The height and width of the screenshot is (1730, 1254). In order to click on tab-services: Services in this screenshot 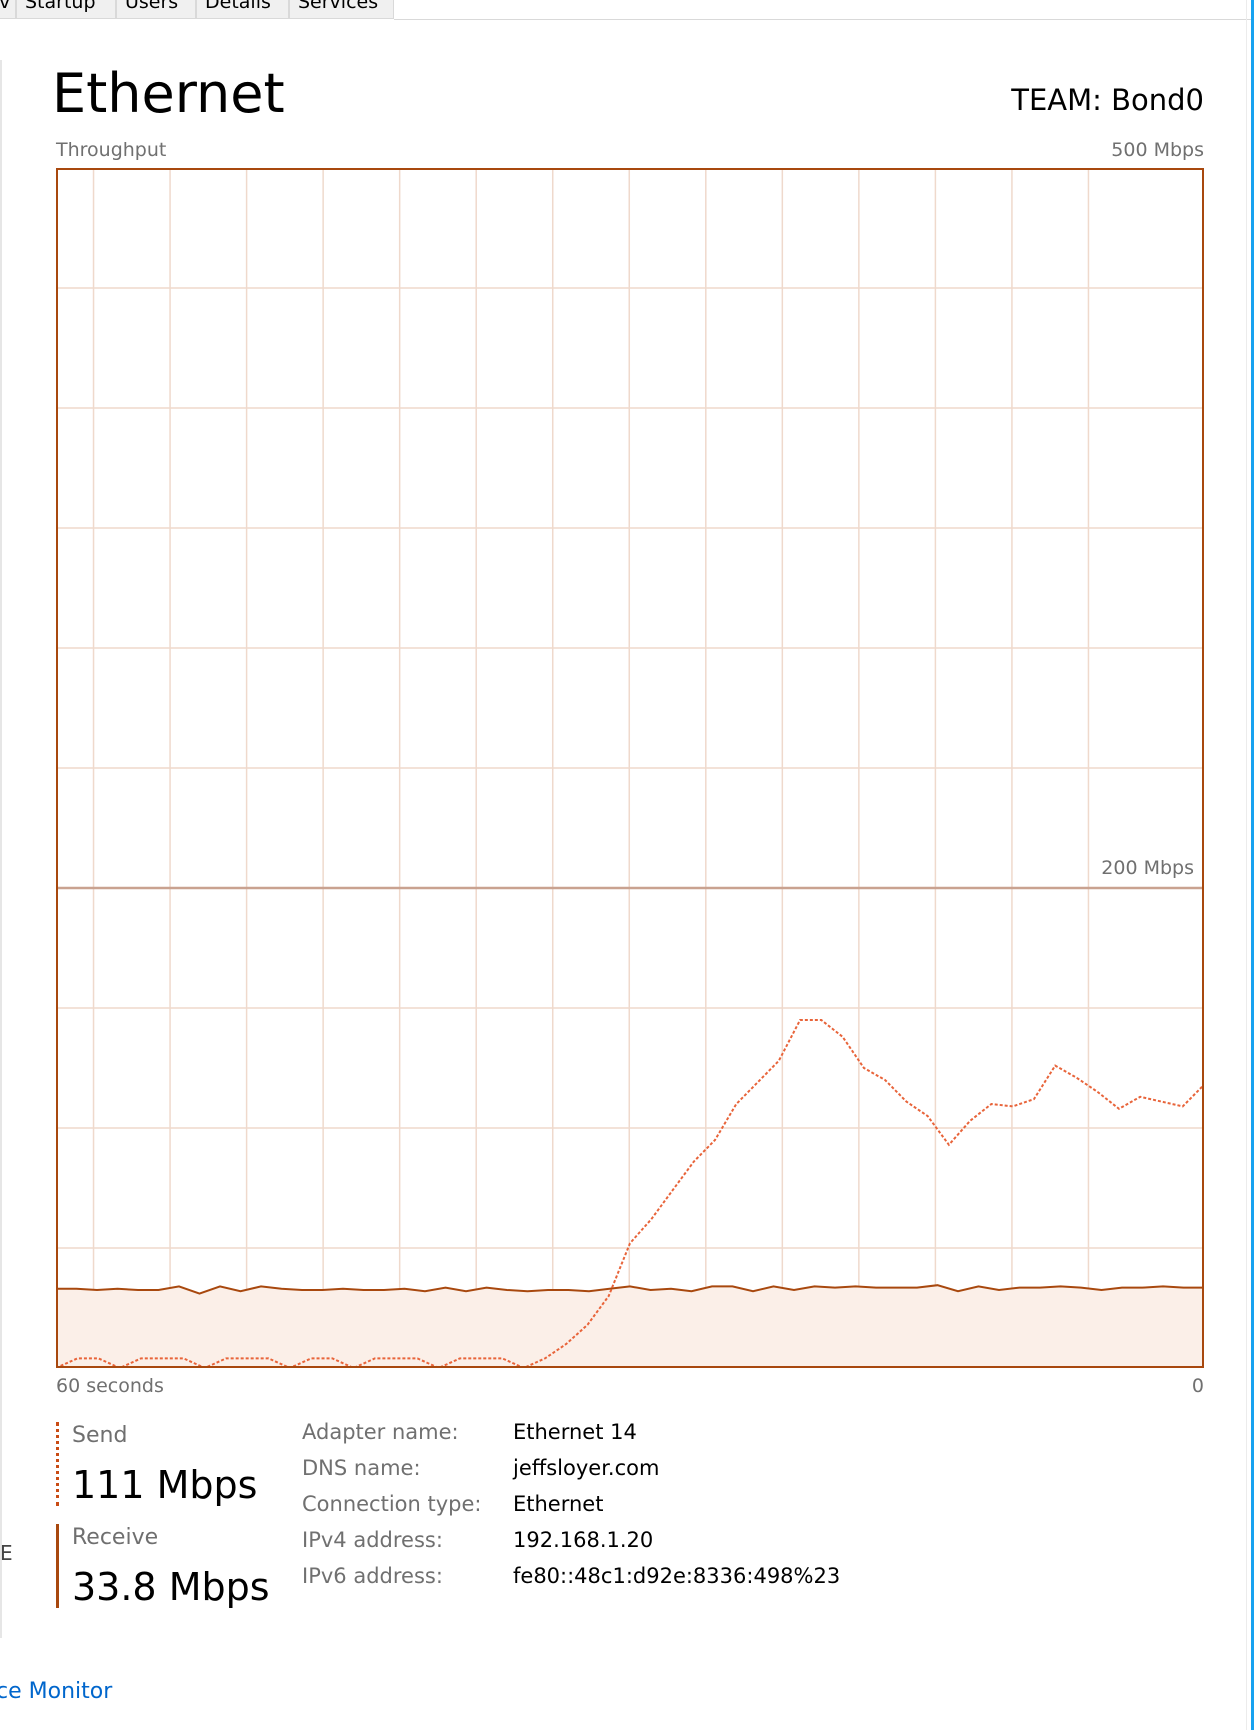, I will do `click(341, 9)`.